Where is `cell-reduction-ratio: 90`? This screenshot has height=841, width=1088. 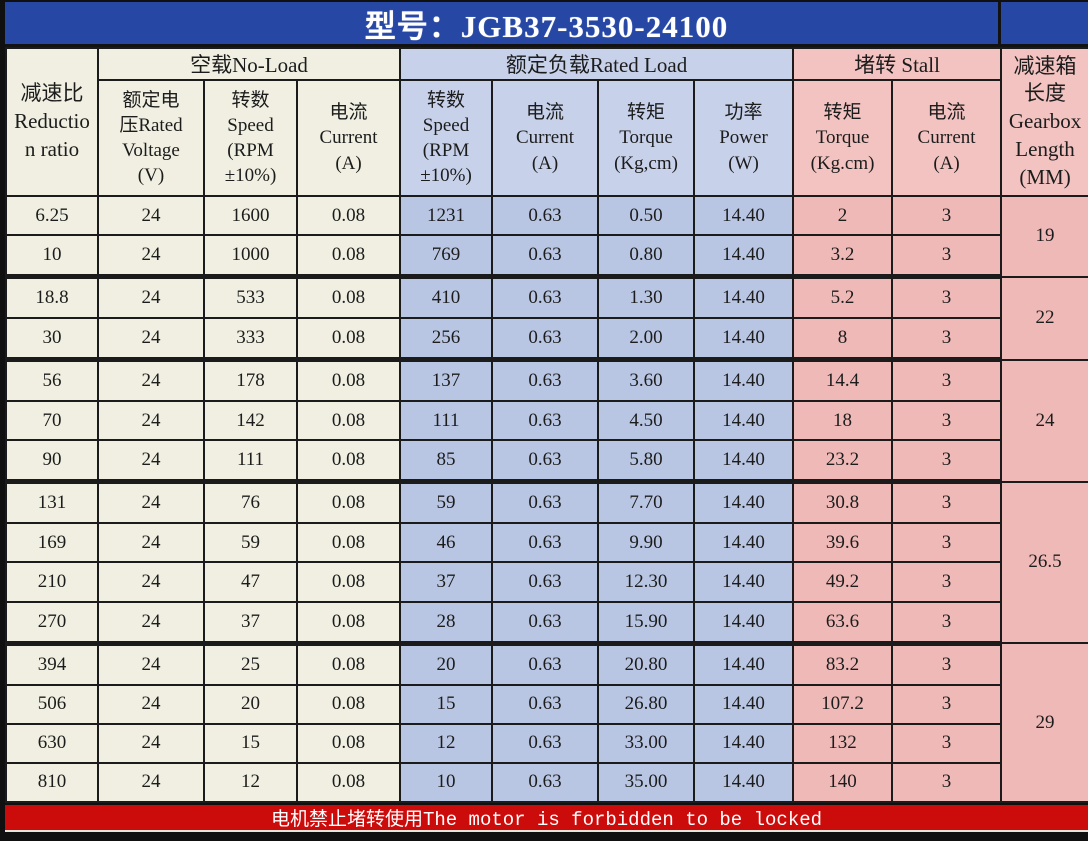 cell-reduction-ratio: 90 is located at coordinates (52, 462).